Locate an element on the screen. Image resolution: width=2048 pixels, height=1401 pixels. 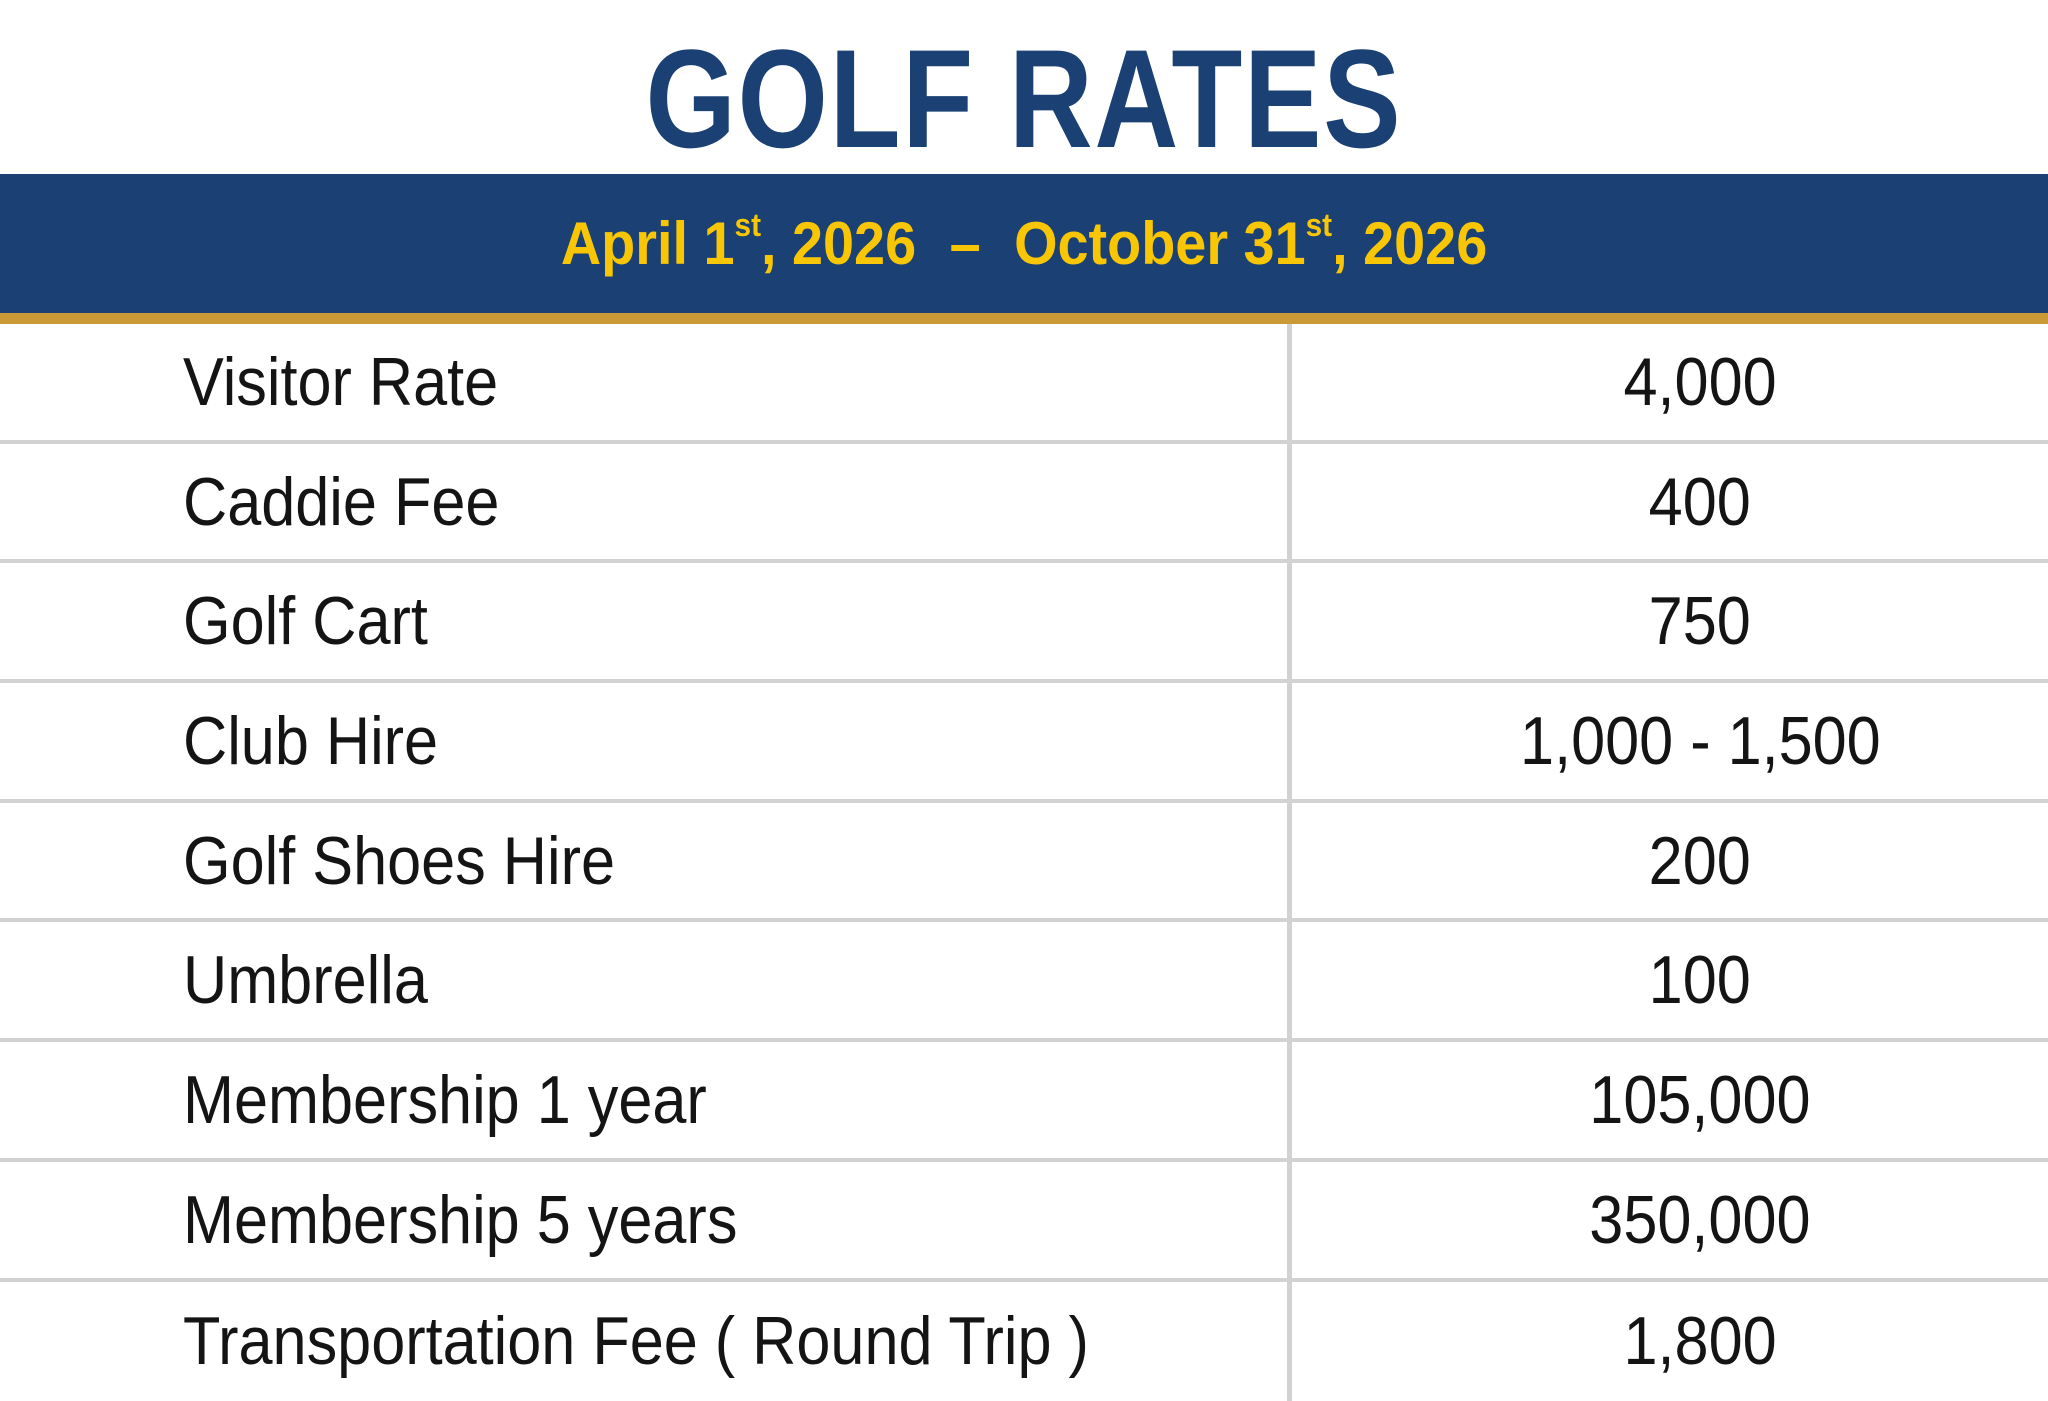
rate-label-text: Caddie Fee is located at coordinates (341, 501).